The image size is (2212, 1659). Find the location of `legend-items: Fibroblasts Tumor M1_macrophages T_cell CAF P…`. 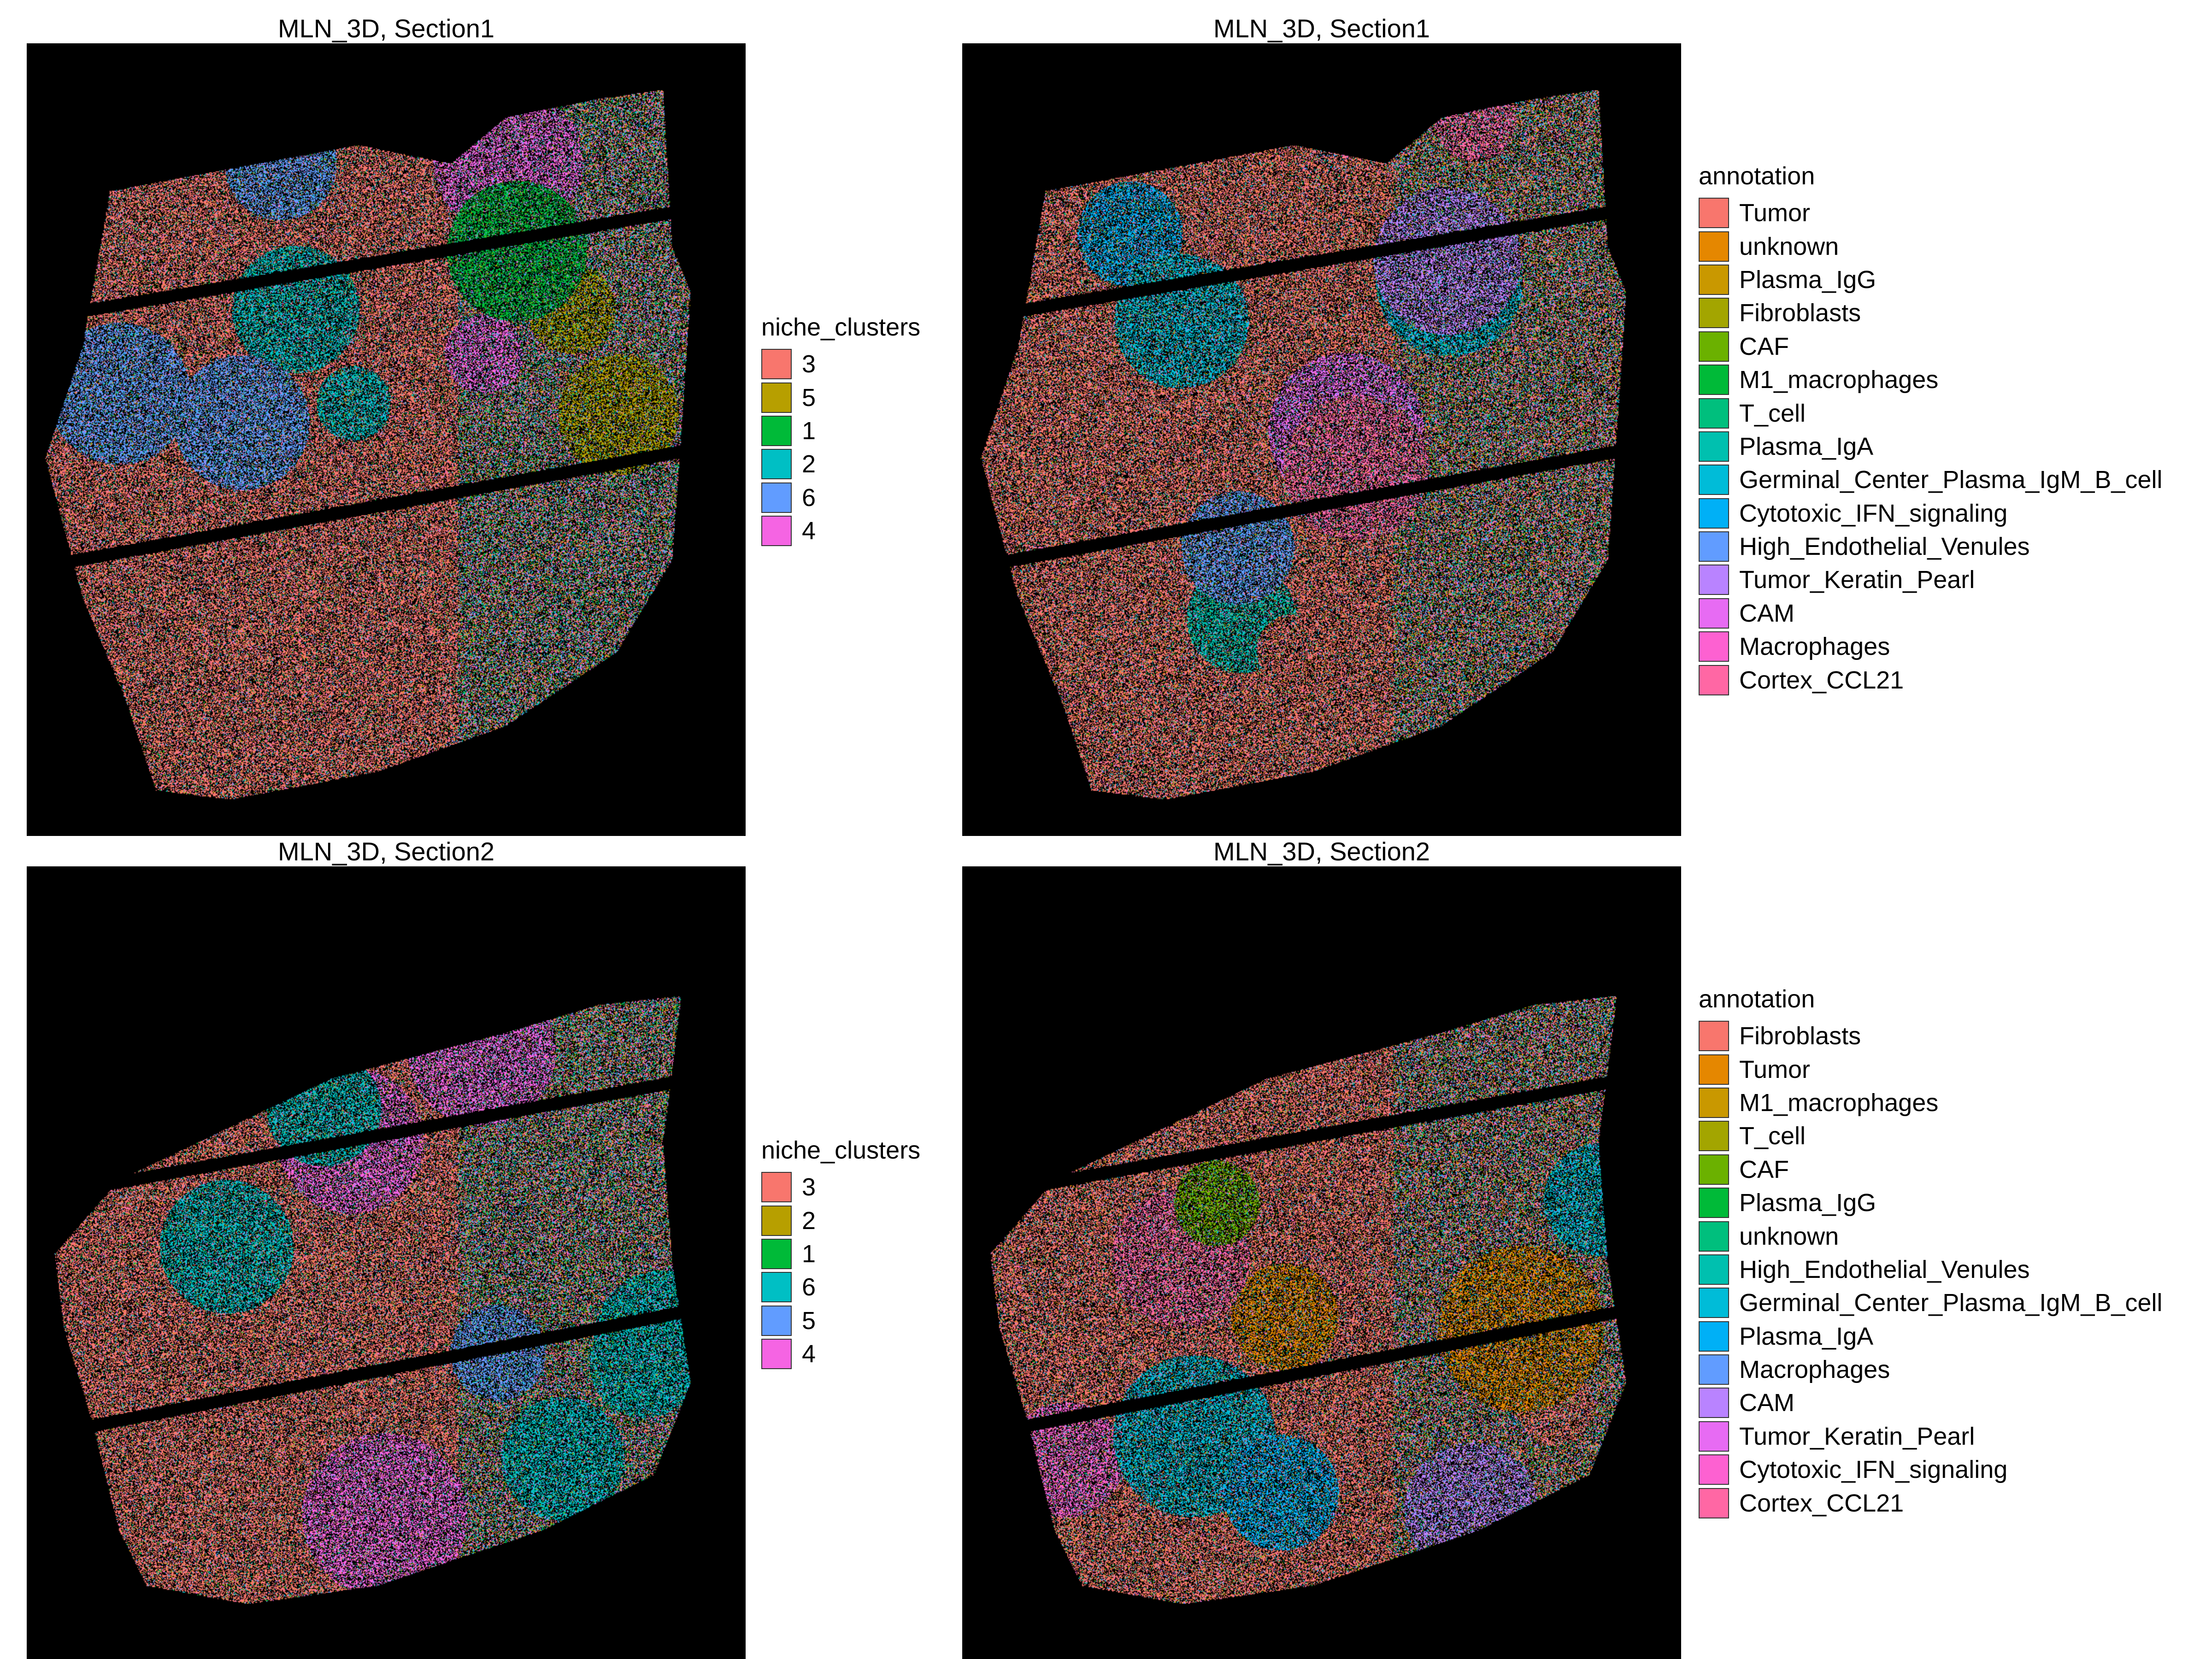

legend-items: Fibroblasts Tumor M1_macrophages T_cell CAF P… is located at coordinates (1930, 1269).